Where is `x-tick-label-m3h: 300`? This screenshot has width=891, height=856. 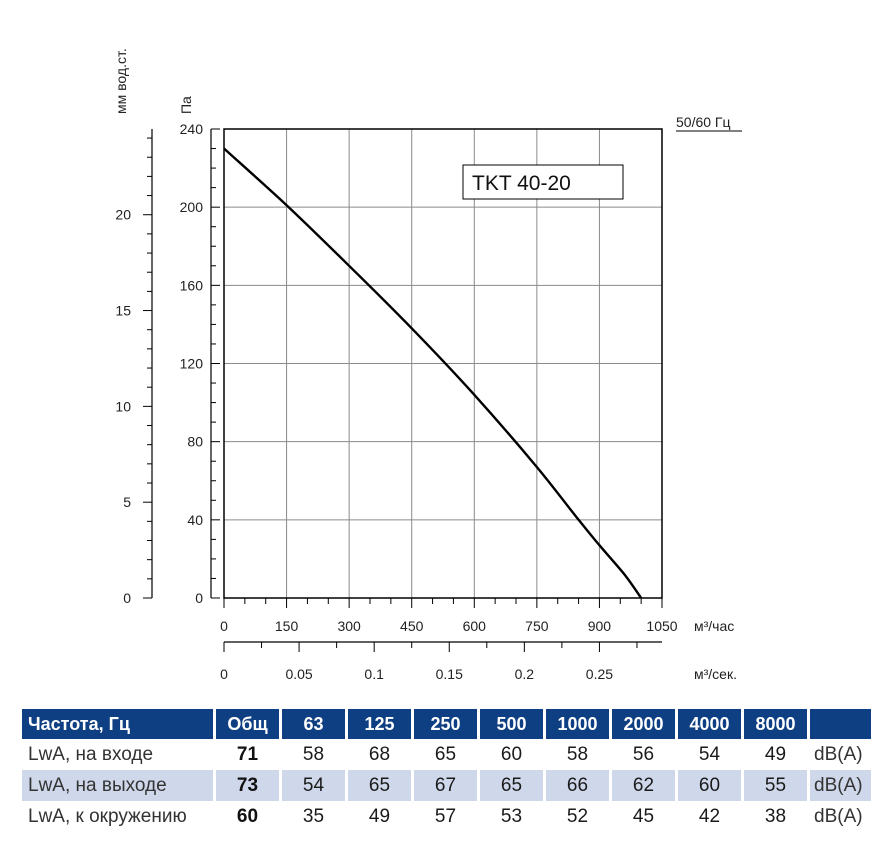
x-tick-label-m3h: 300 is located at coordinates (349, 626).